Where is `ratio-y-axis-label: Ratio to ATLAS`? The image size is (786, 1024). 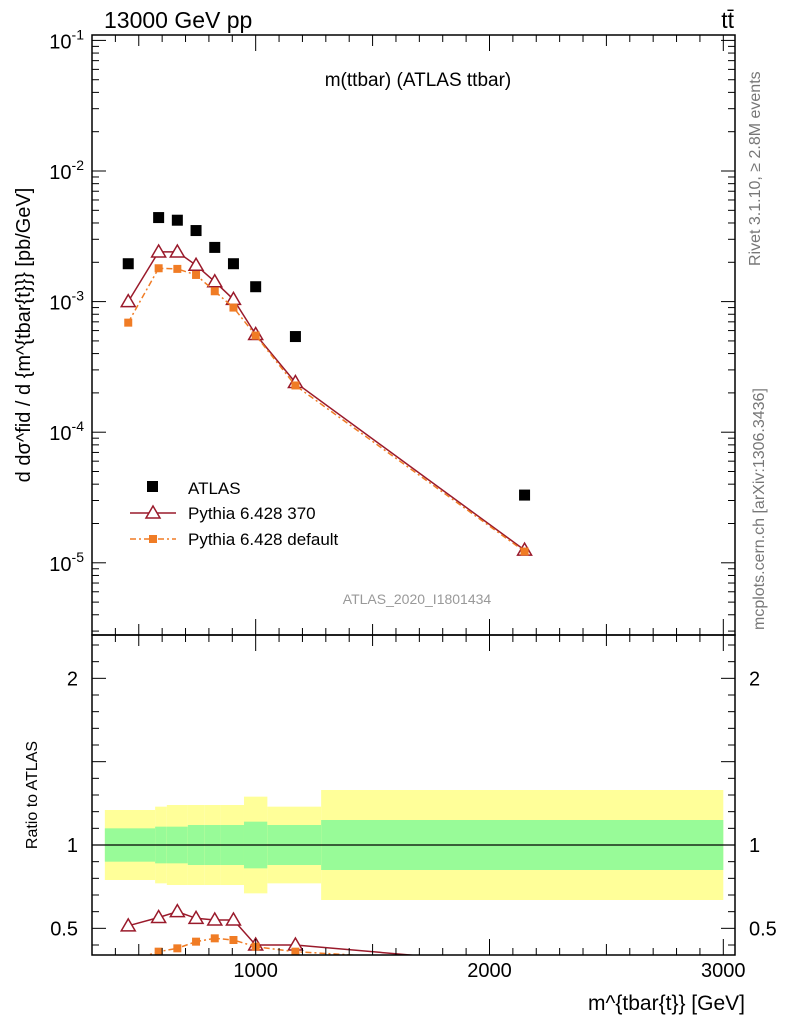 ratio-y-axis-label: Ratio to ATLAS is located at coordinates (32, 795).